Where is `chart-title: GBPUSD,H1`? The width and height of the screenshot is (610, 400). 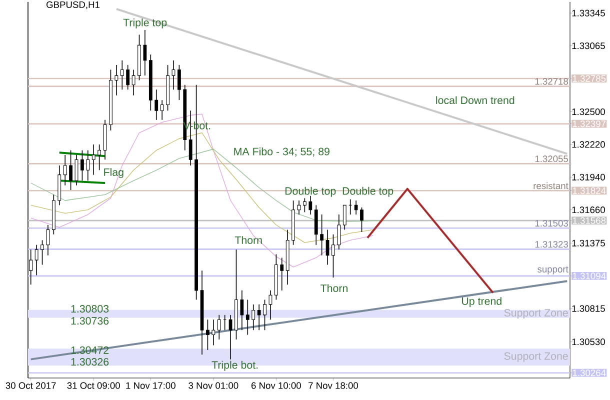 chart-title: GBPUSD,H1 is located at coordinates (73, 5).